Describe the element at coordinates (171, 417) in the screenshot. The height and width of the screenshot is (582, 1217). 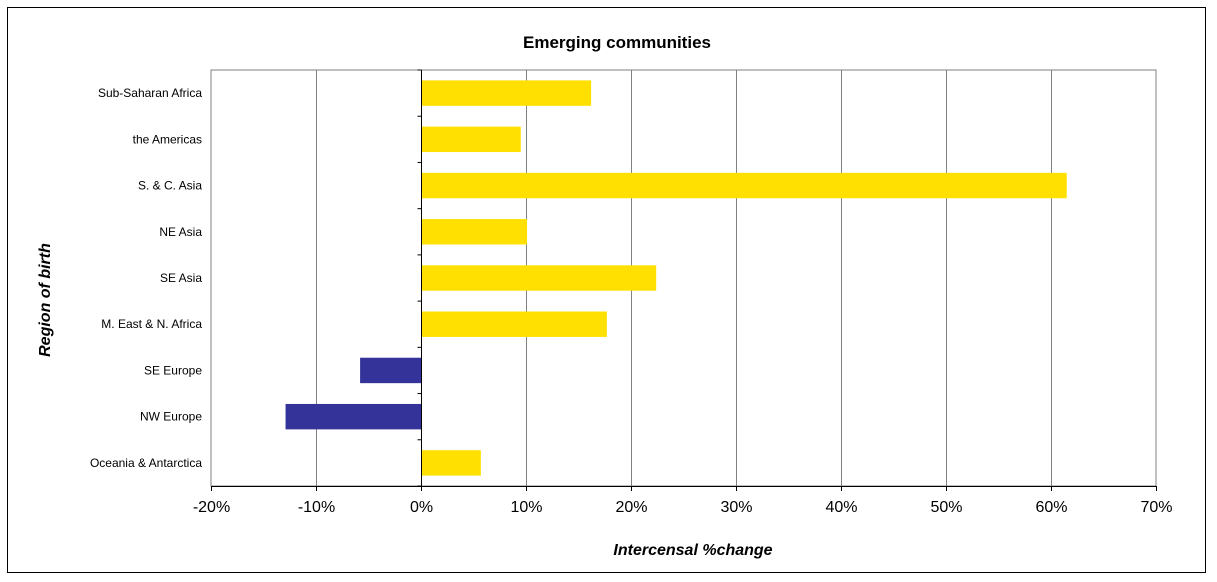
I see `category-label: NW Europe` at that location.